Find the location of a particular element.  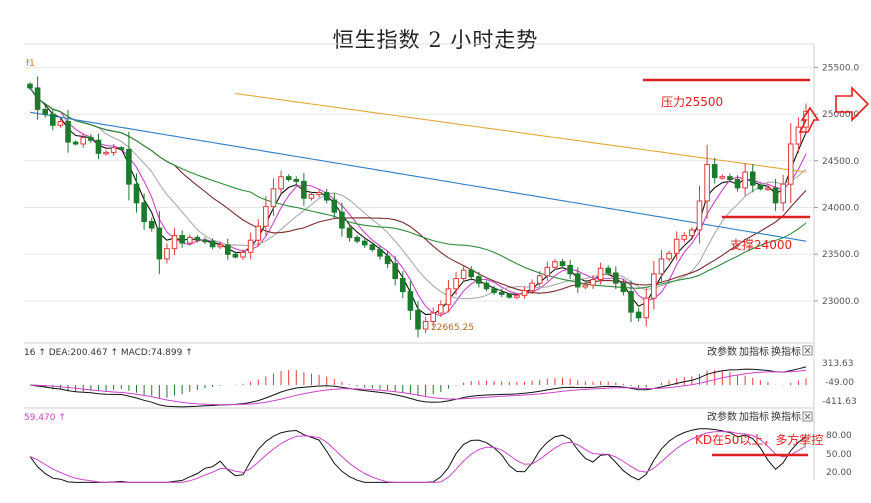

kd-annotation-label: KD在50以上，多方掌控 is located at coordinates (759, 439).